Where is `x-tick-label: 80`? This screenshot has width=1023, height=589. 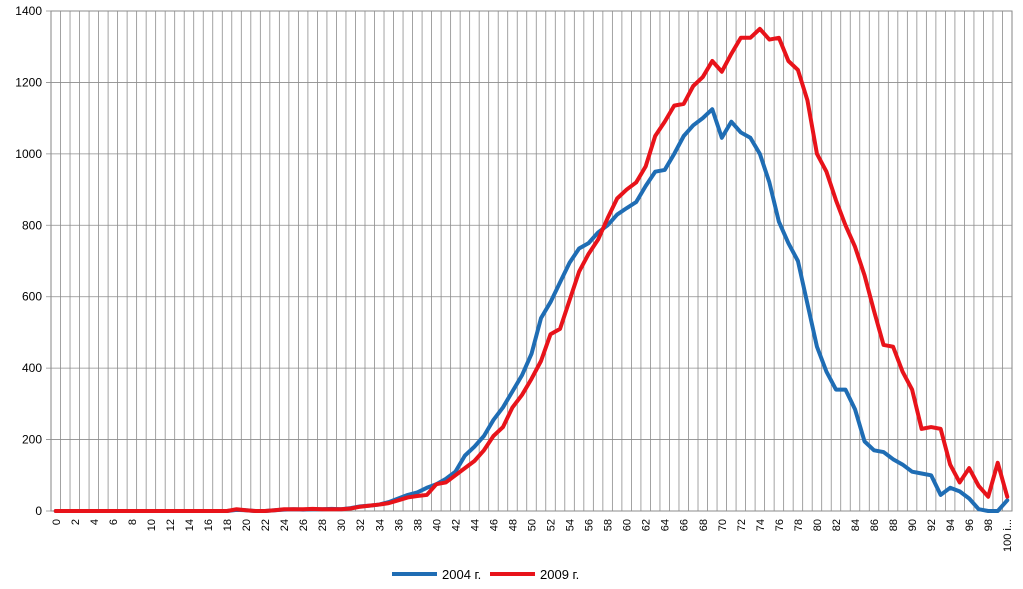 x-tick-label: 80 is located at coordinates (818, 525).